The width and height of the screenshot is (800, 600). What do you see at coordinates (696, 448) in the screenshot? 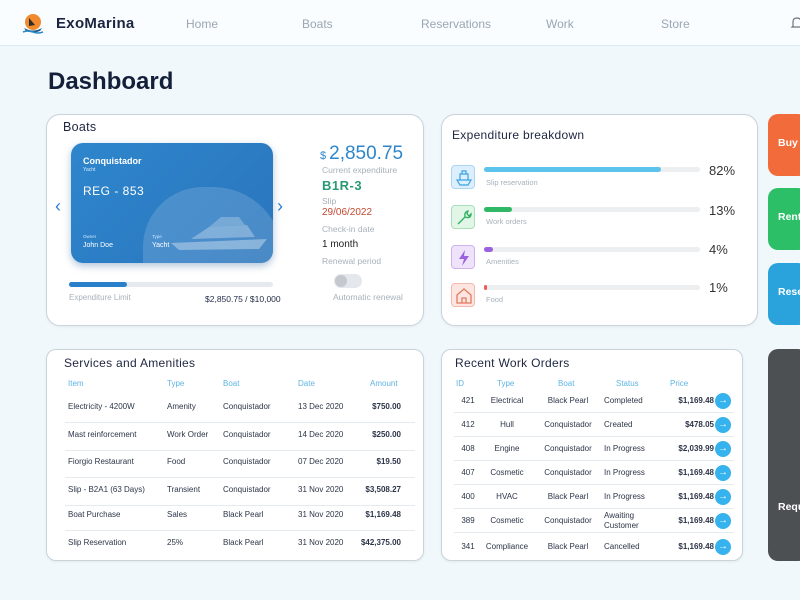
I see `work-order-cell-price: $2,039.99` at bounding box center [696, 448].